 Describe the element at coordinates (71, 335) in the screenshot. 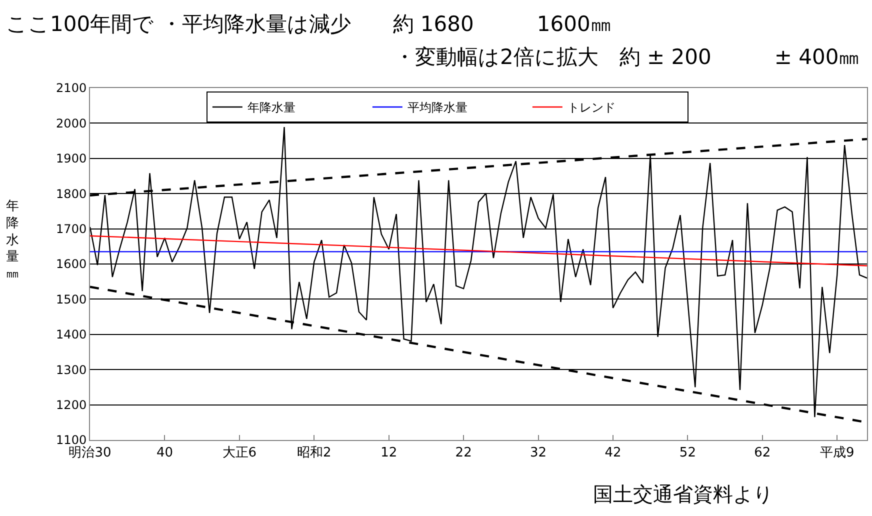

I see `y-tick-label: 1400` at that location.